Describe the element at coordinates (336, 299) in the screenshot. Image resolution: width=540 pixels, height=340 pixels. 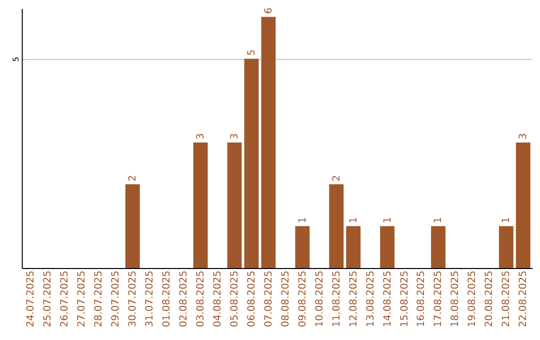
I see `x-tick-label: 11.08.2025` at that location.